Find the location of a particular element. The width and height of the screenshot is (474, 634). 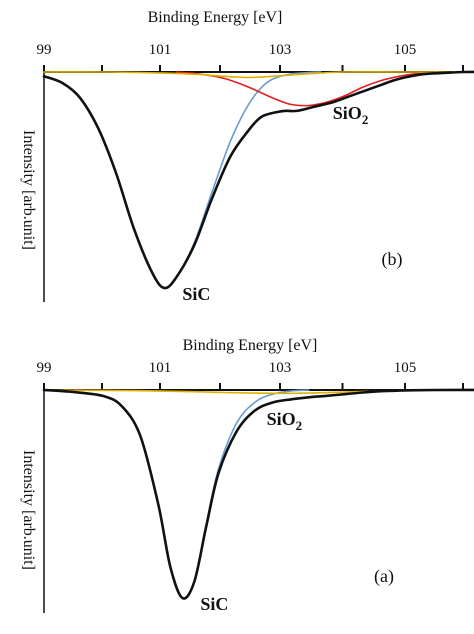

panel-label: (a) is located at coordinates (384, 576).